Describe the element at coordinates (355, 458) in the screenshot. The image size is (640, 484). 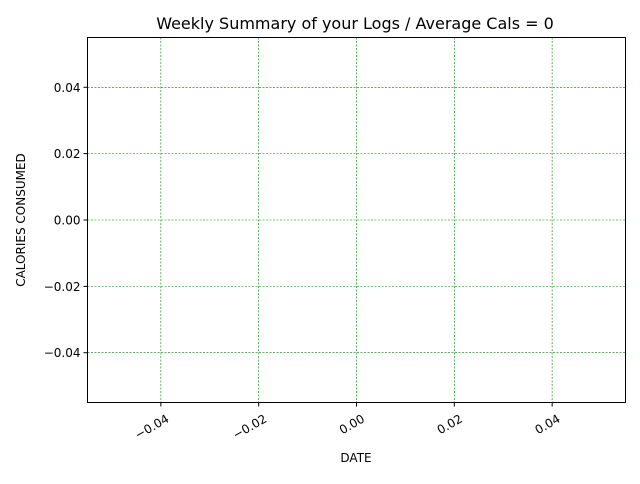
I see `x-axis-label: DATE` at that location.